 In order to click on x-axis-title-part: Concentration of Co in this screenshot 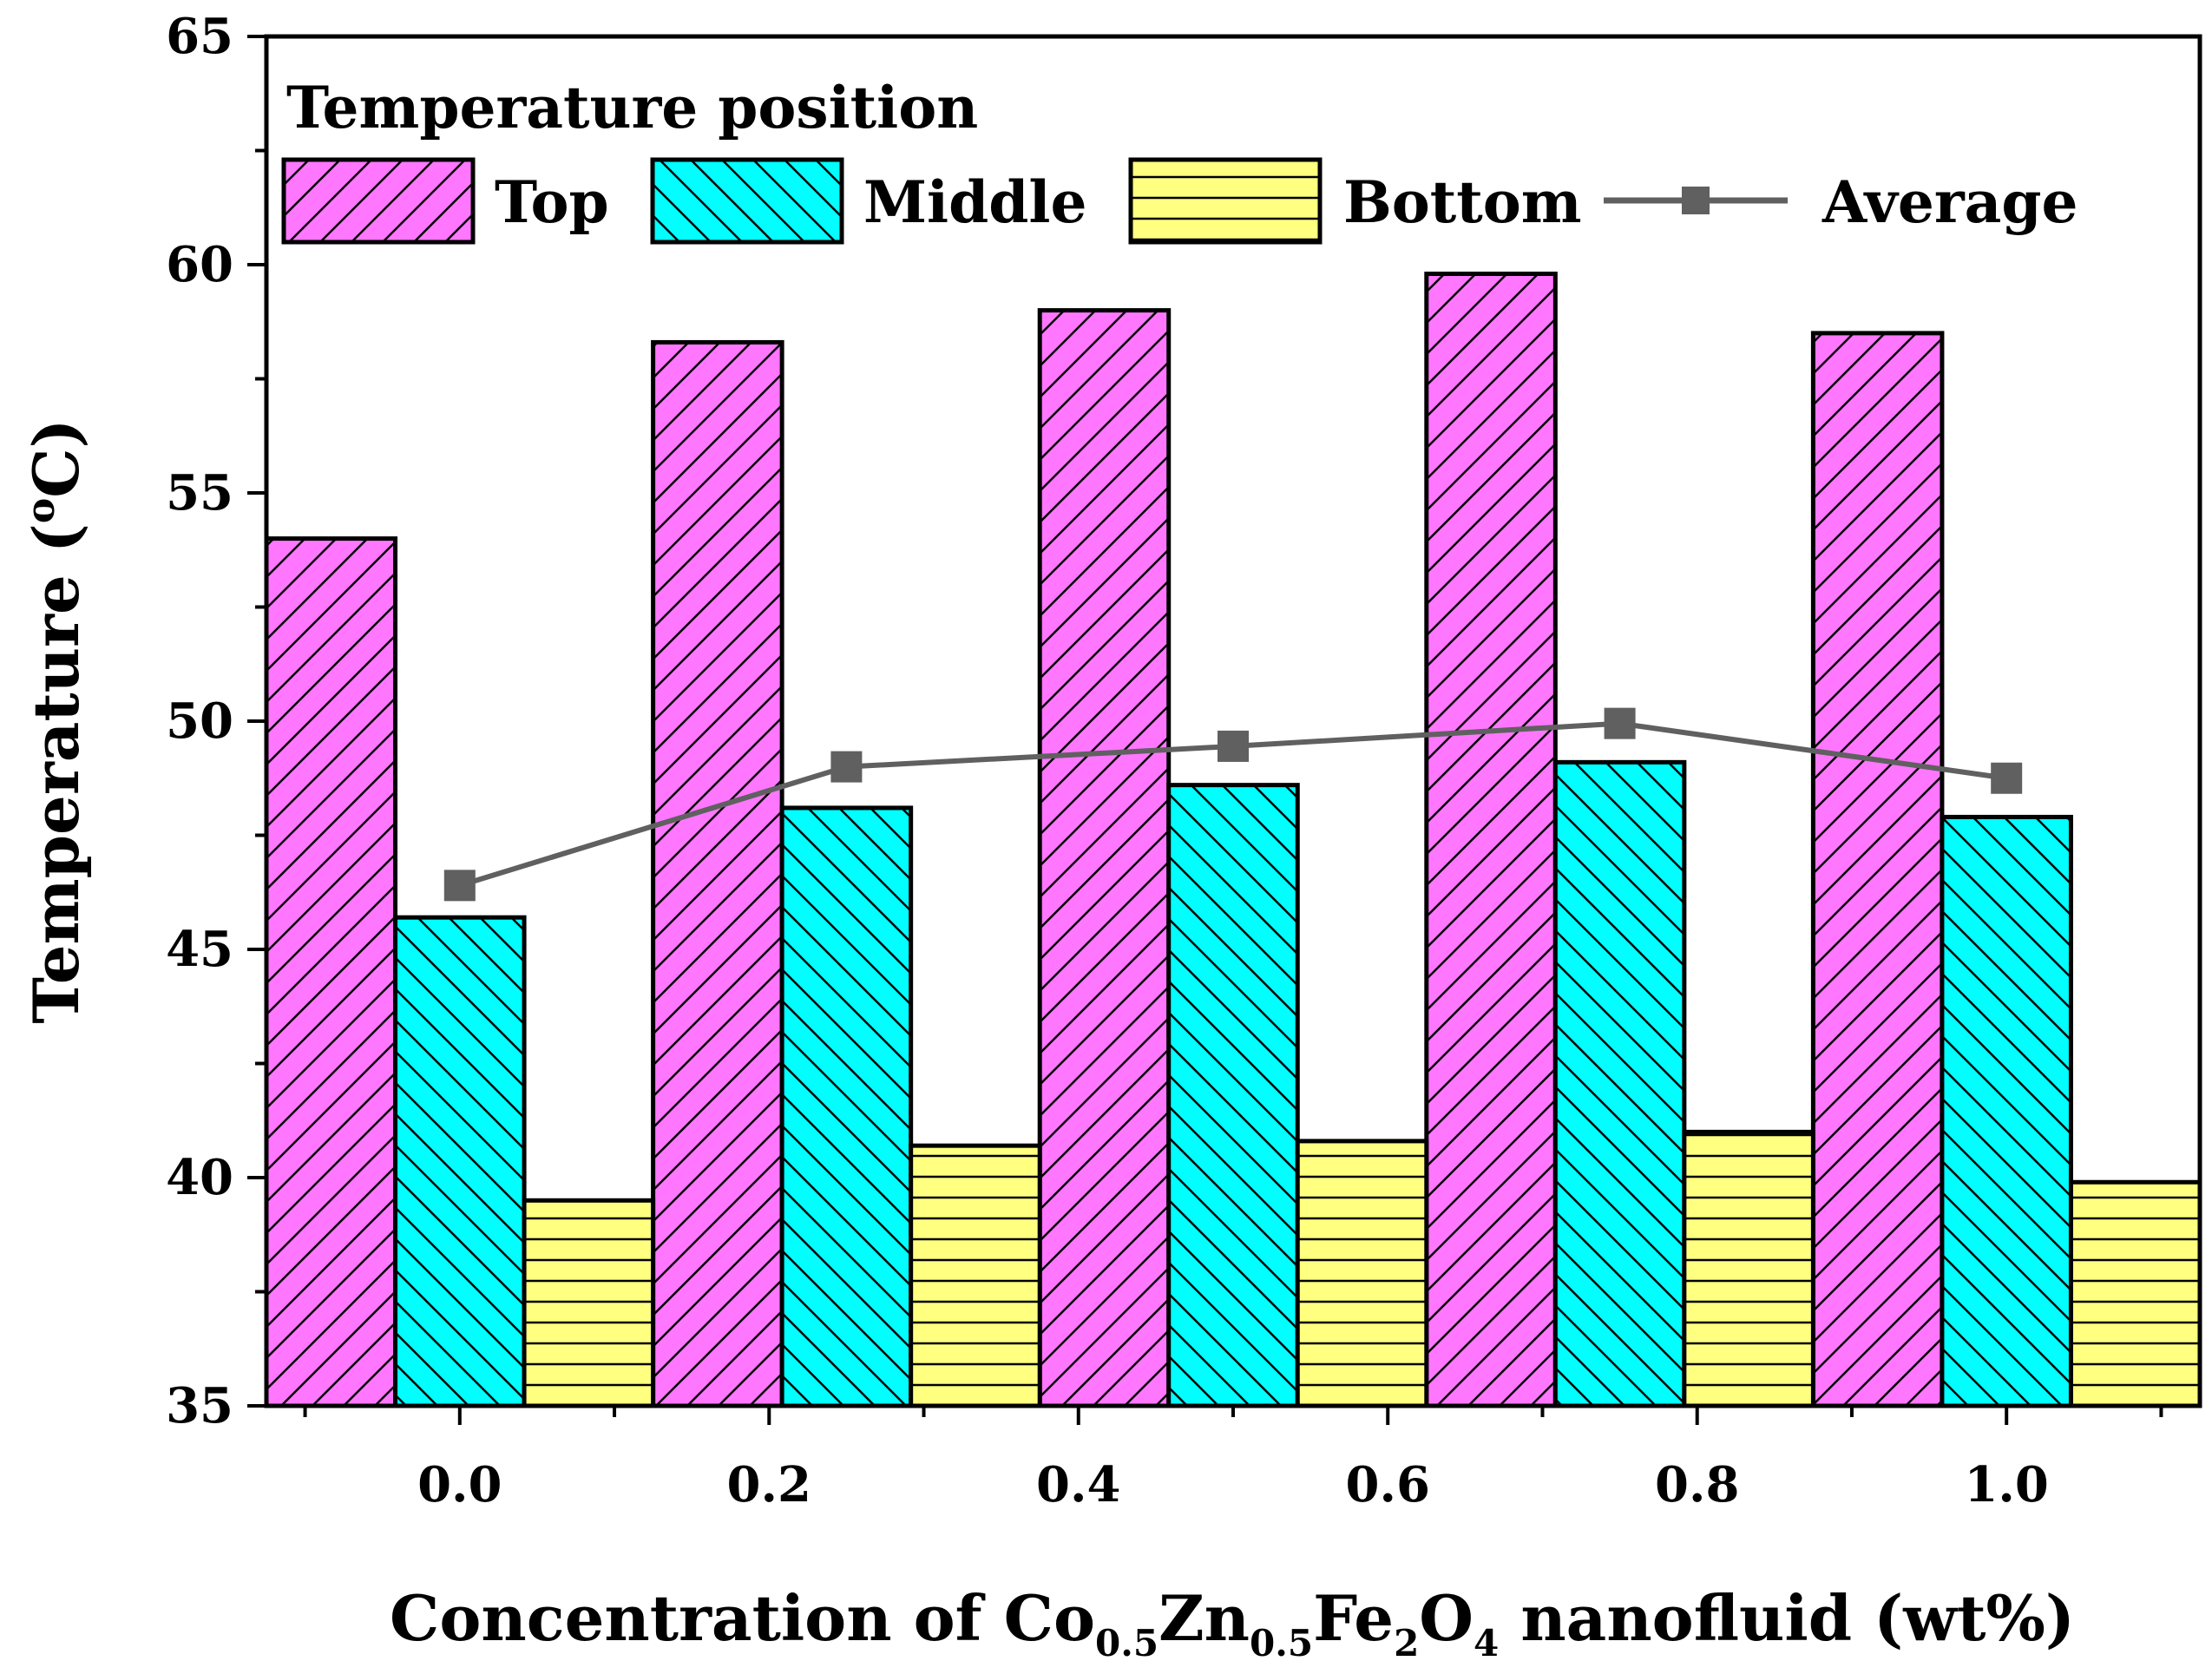, I will do `click(742, 1618)`.